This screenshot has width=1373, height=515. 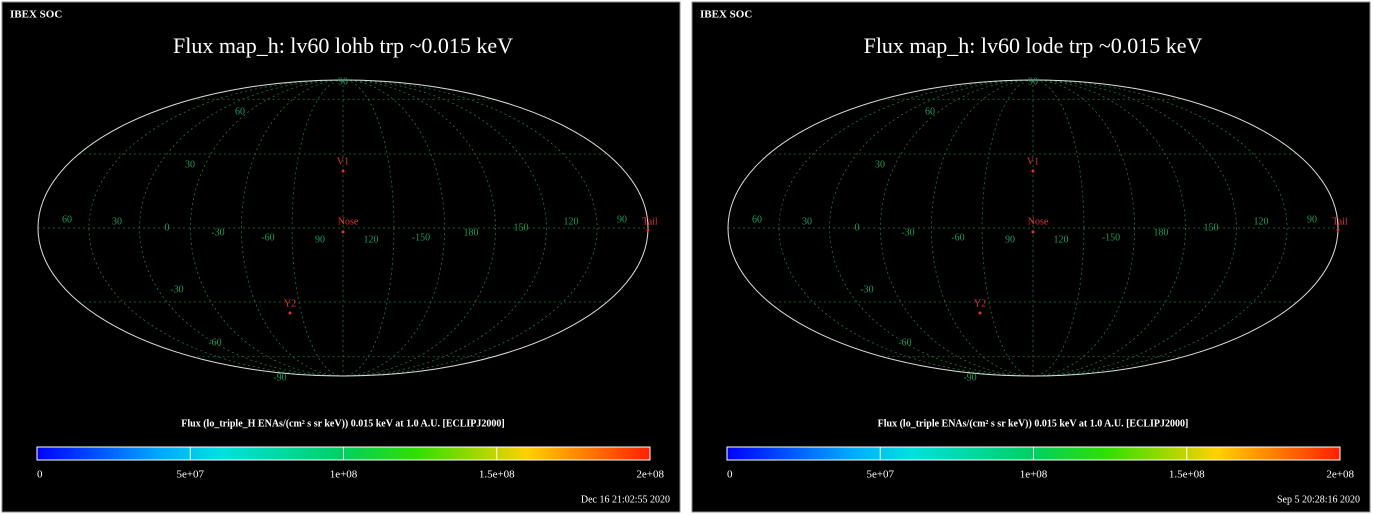 What do you see at coordinates (344, 475) in the screenshot?
I see `colorbar-tick-label: 1e+08` at bounding box center [344, 475].